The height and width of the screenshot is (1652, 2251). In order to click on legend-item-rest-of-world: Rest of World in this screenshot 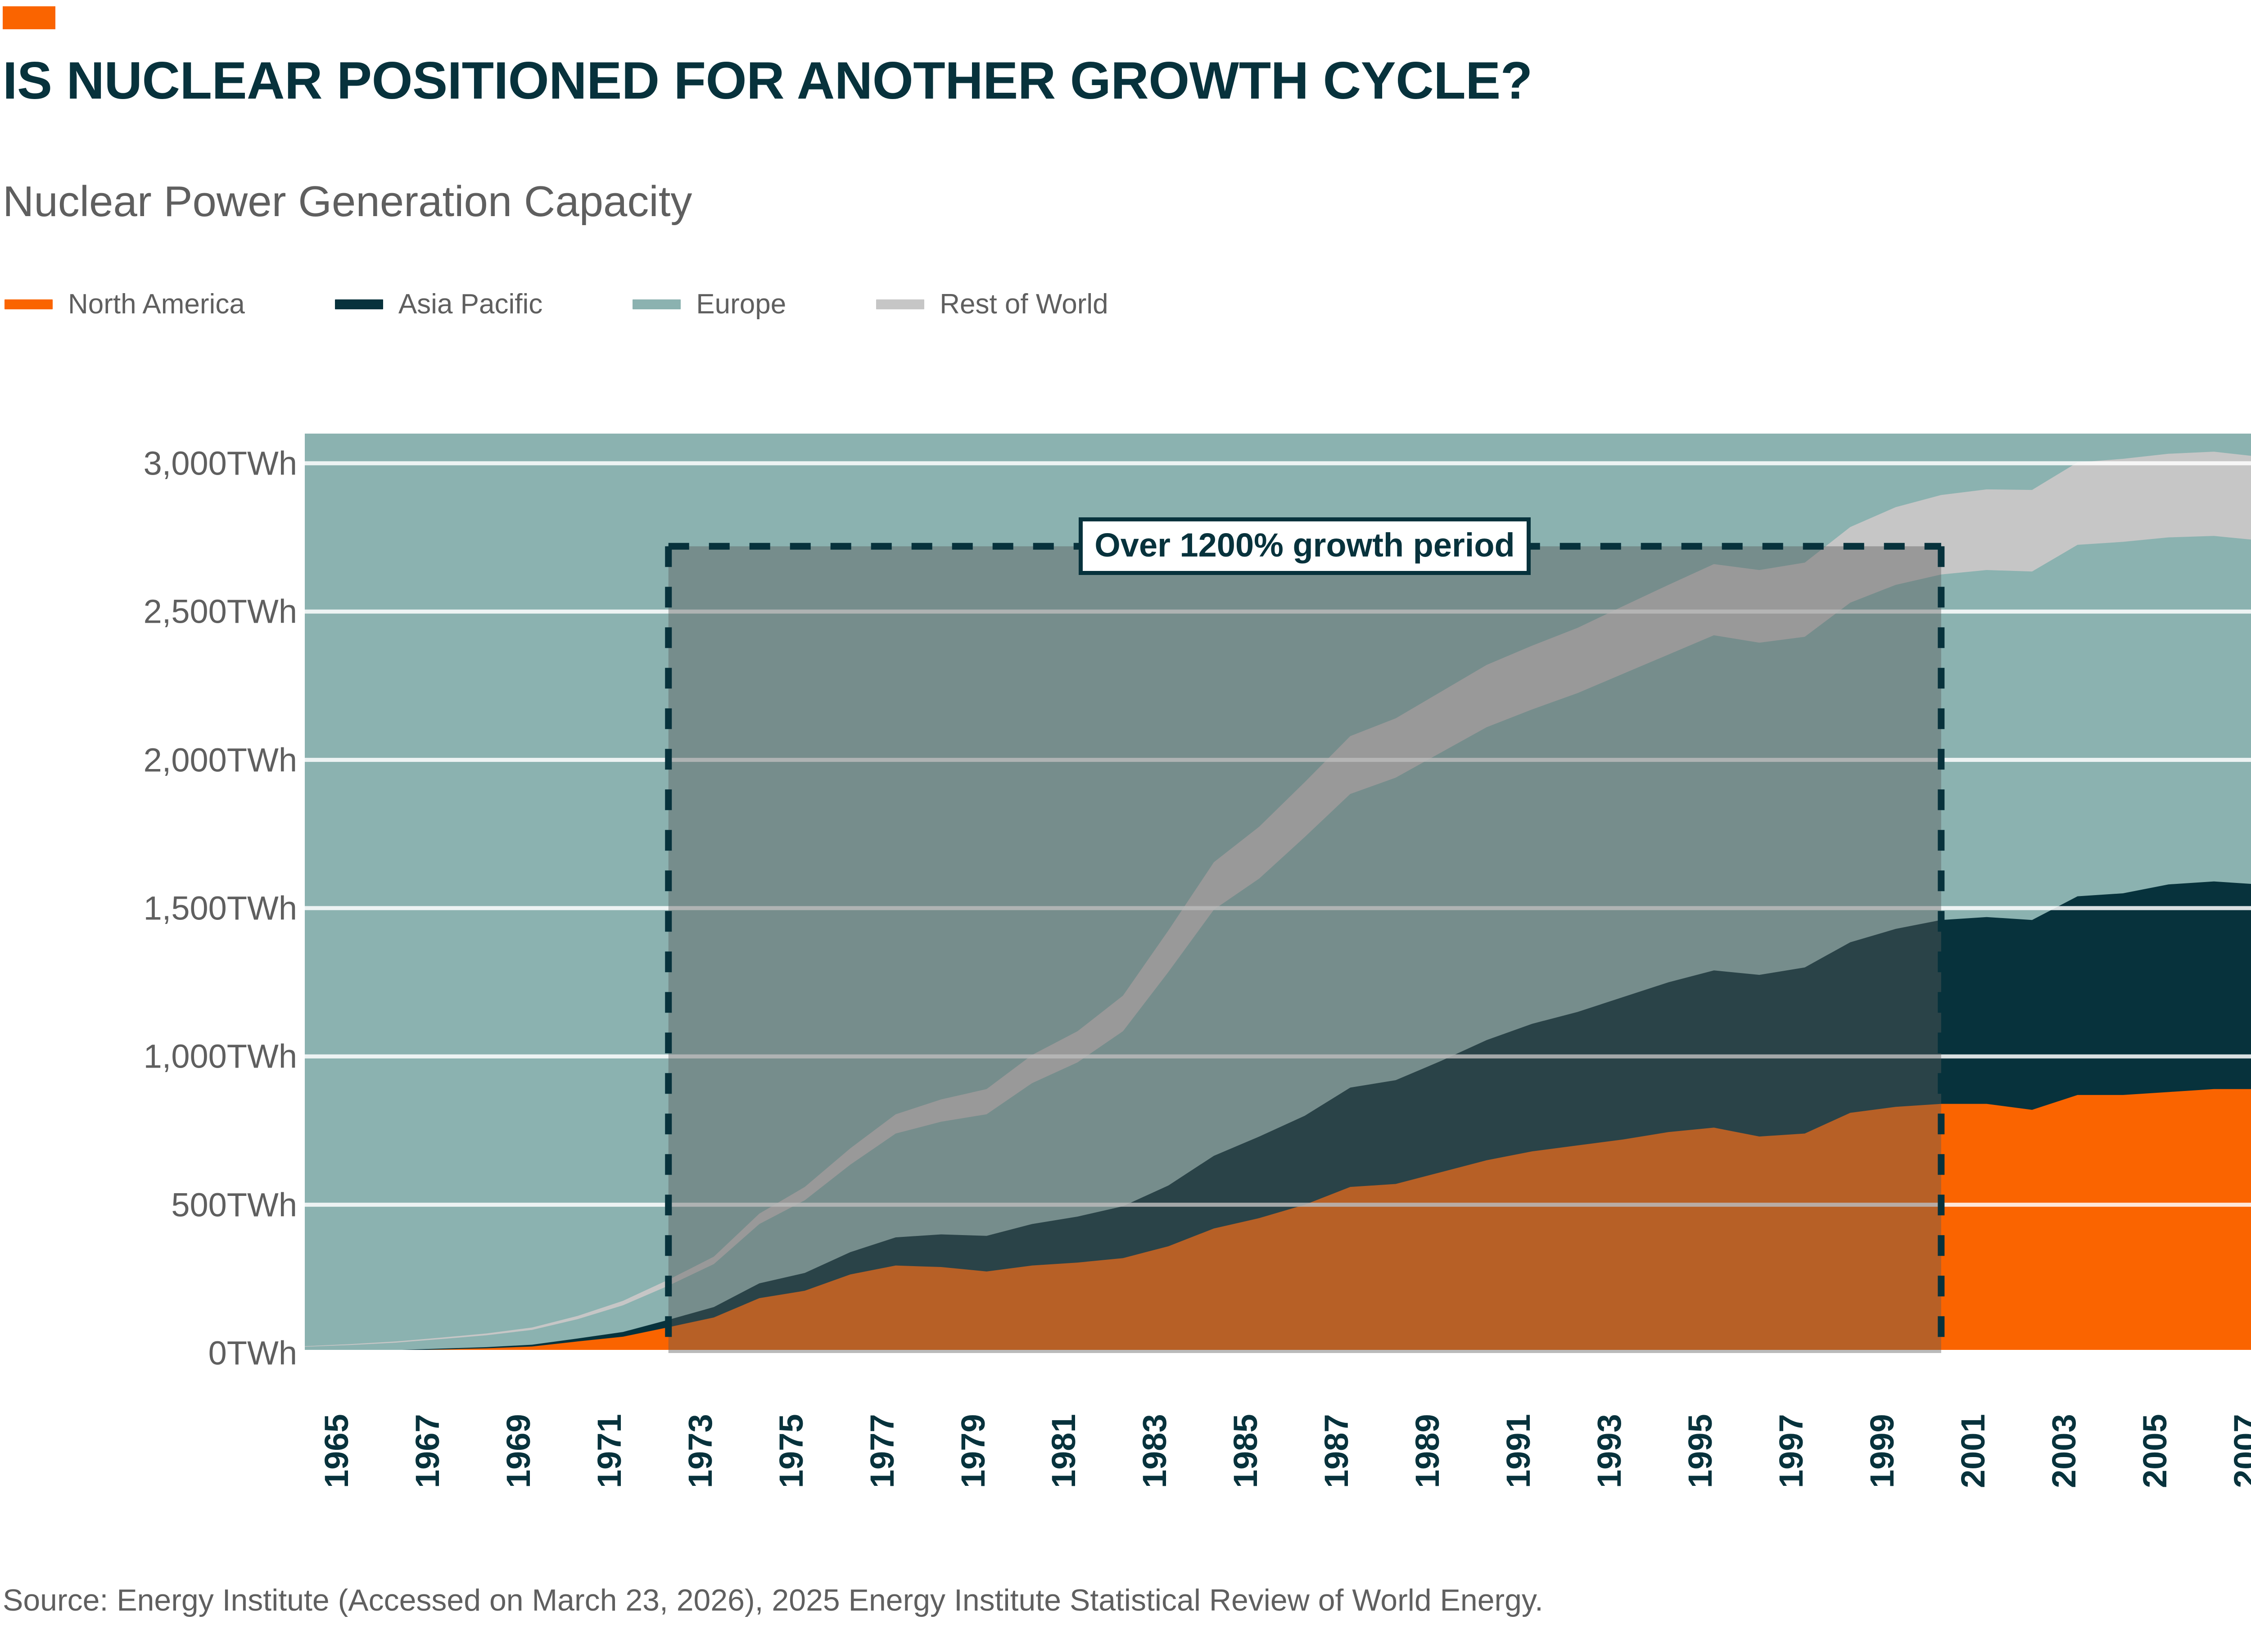, I will do `click(992, 304)`.